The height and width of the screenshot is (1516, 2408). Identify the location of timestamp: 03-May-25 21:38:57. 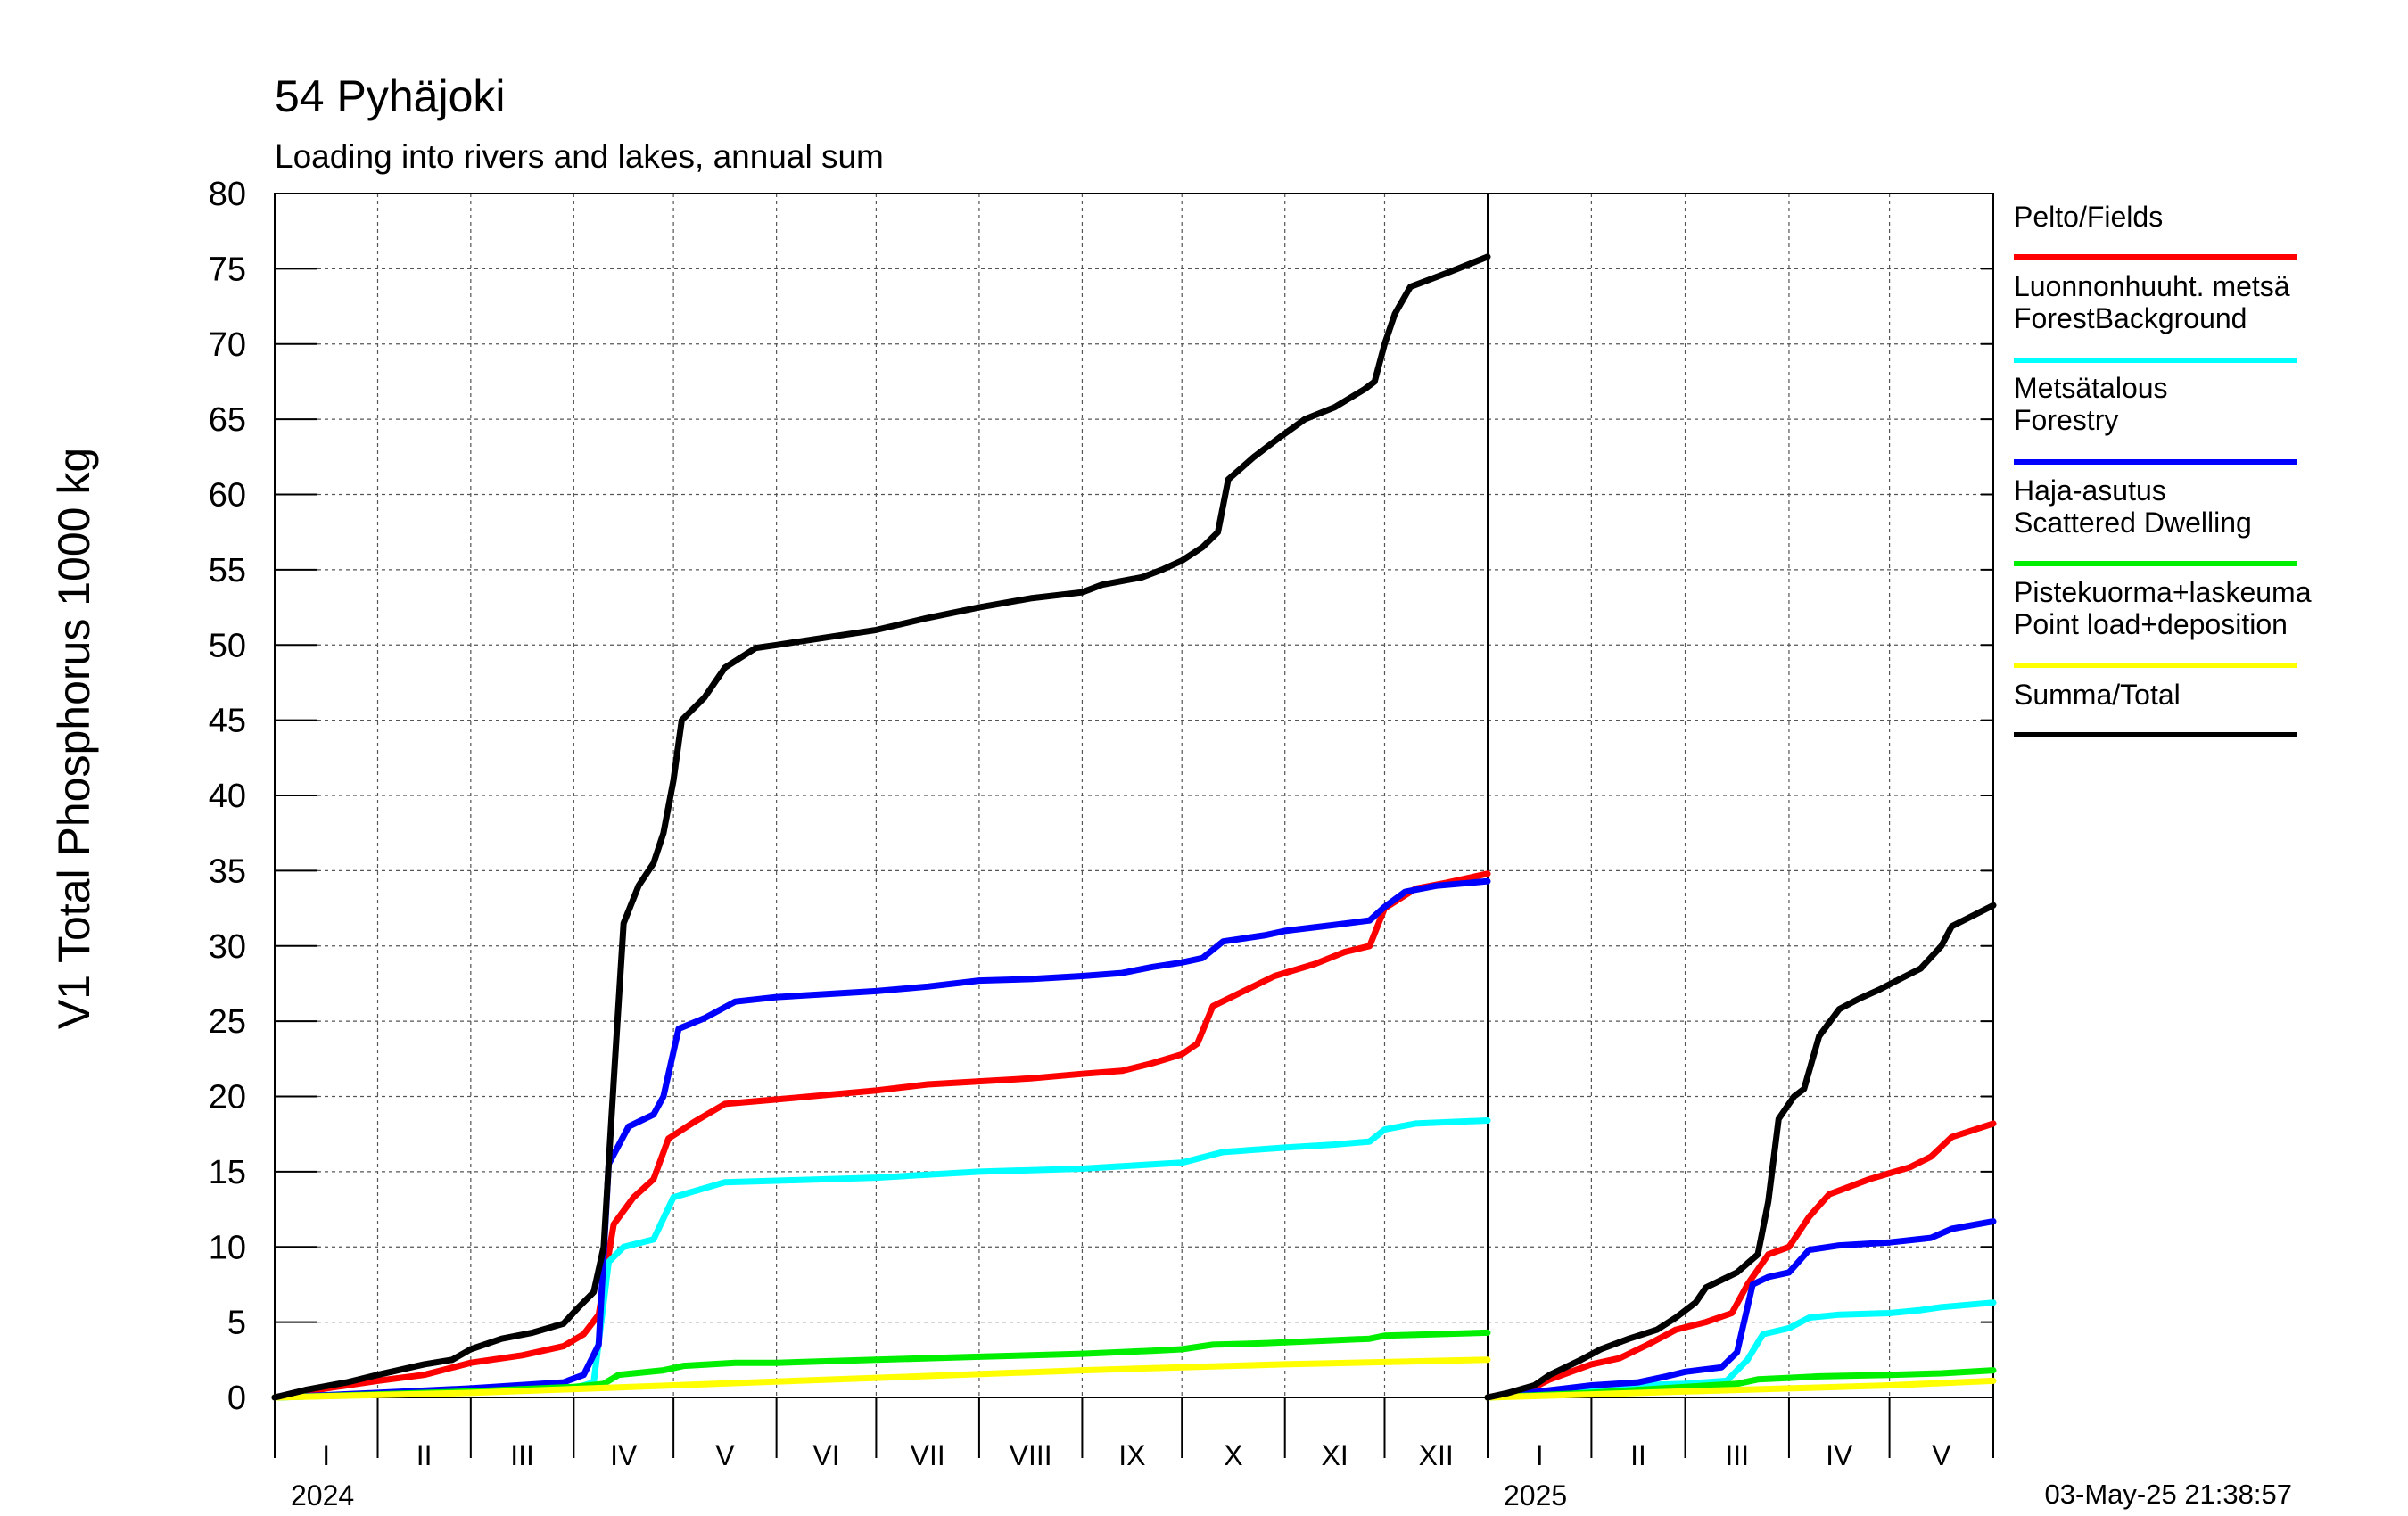
(2168, 1494).